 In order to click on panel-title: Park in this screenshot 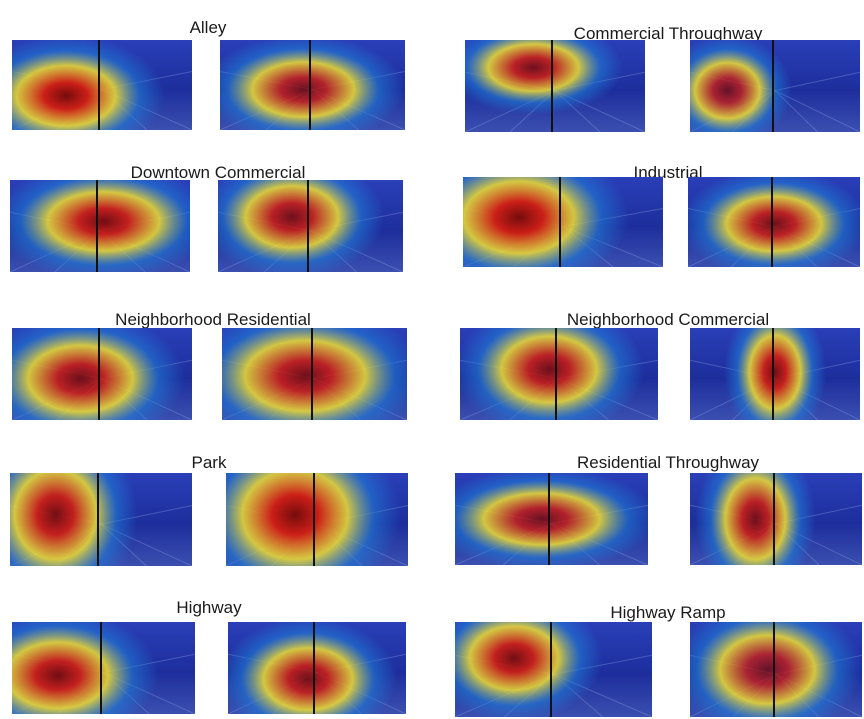, I will do `click(209, 462)`.